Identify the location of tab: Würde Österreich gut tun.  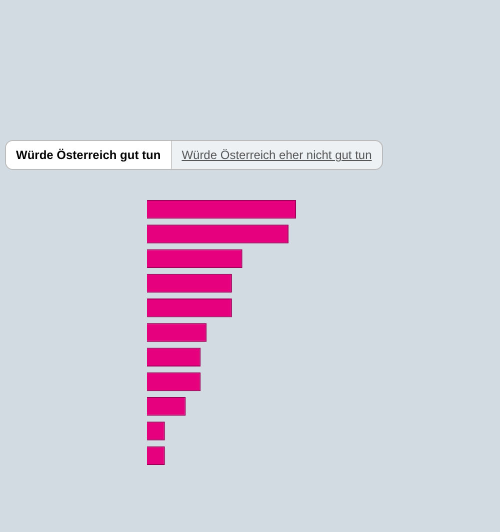
(88, 155).